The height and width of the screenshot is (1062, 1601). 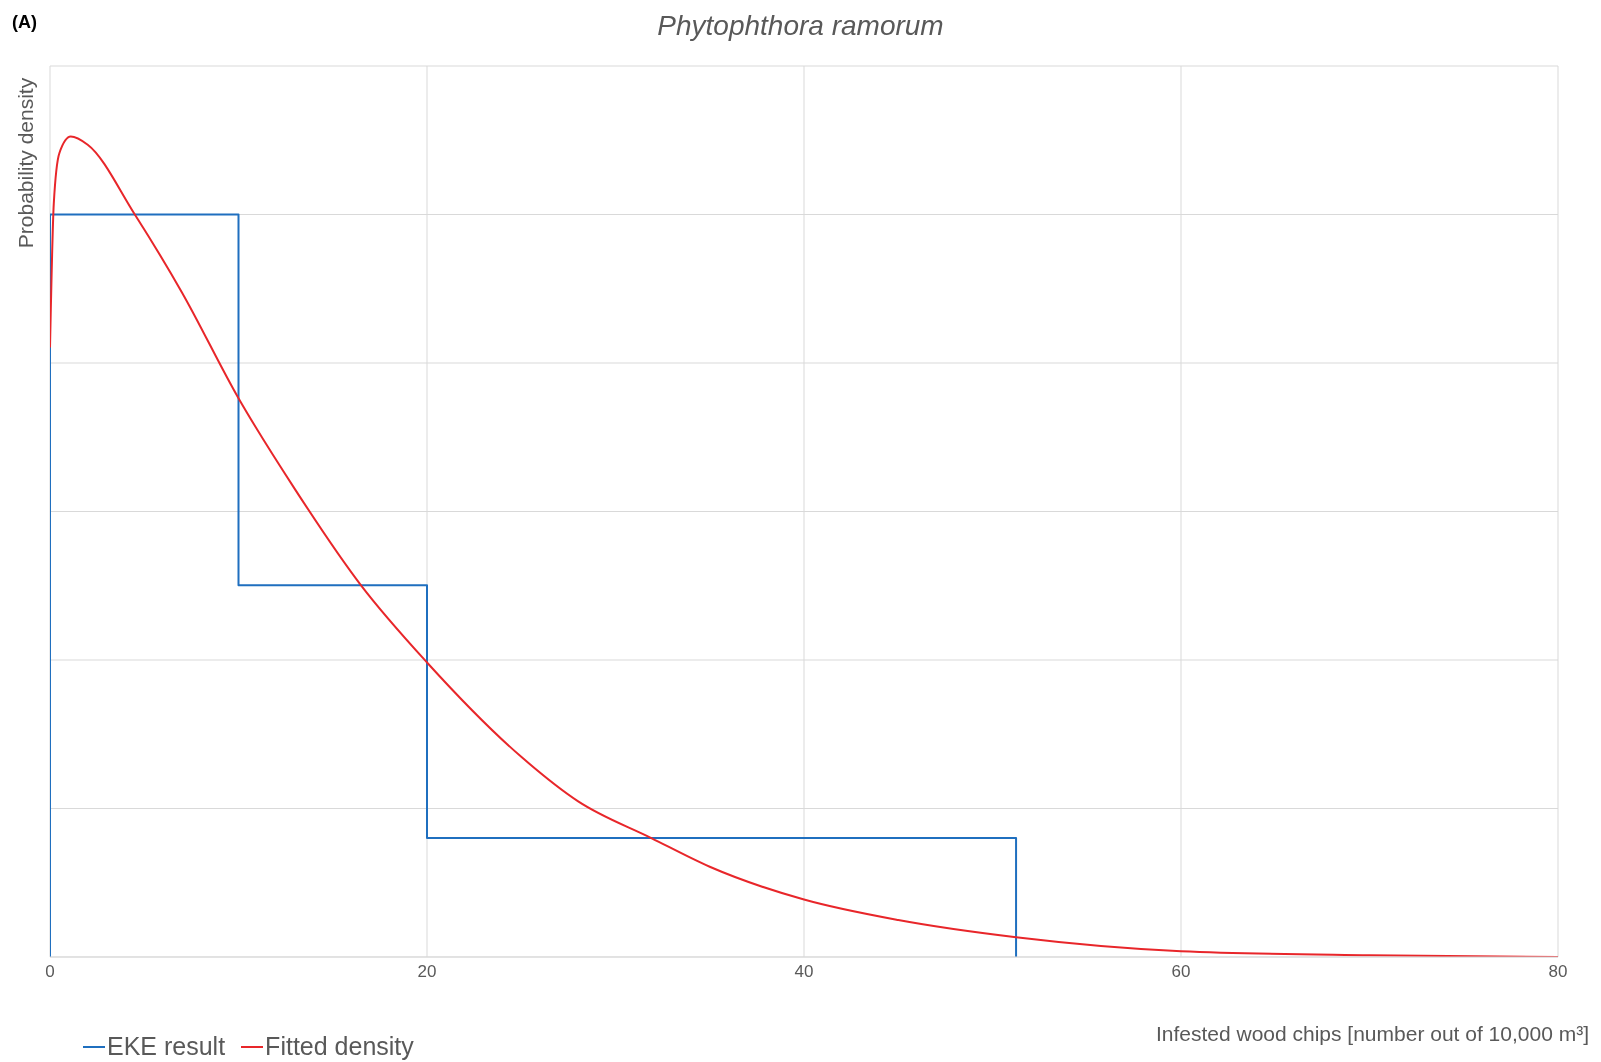 What do you see at coordinates (24, 22) in the screenshot?
I see `text: (A)` at bounding box center [24, 22].